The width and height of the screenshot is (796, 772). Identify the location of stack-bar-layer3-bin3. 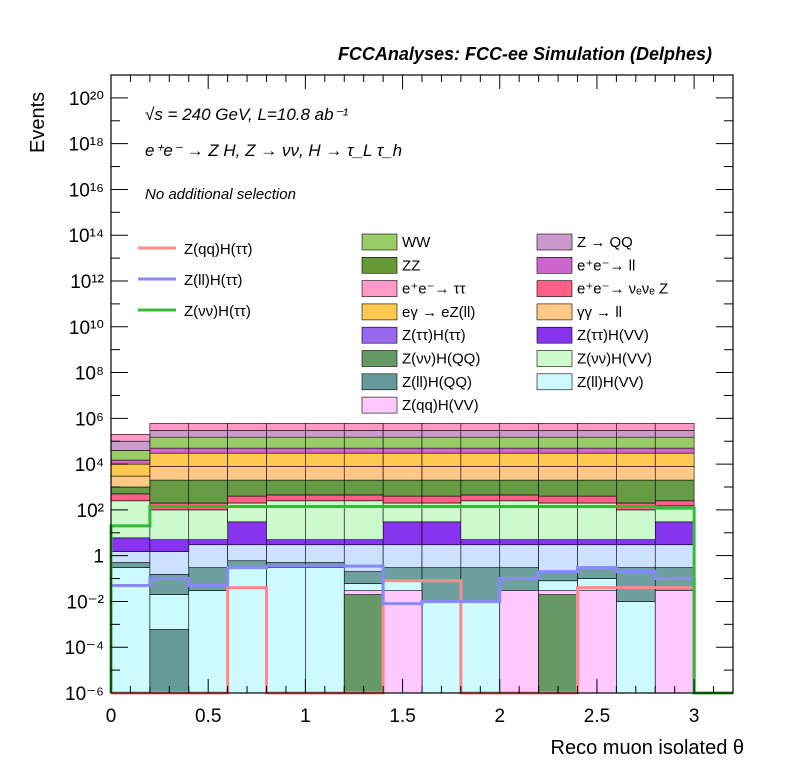
(247, 533).